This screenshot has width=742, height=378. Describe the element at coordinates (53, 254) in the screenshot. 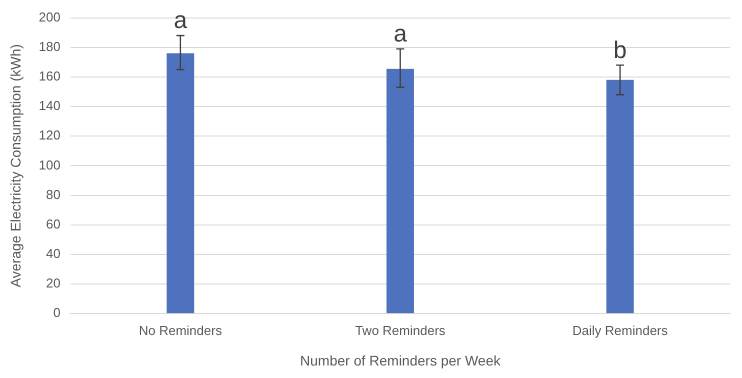

I see `y-tick-label: 40` at that location.